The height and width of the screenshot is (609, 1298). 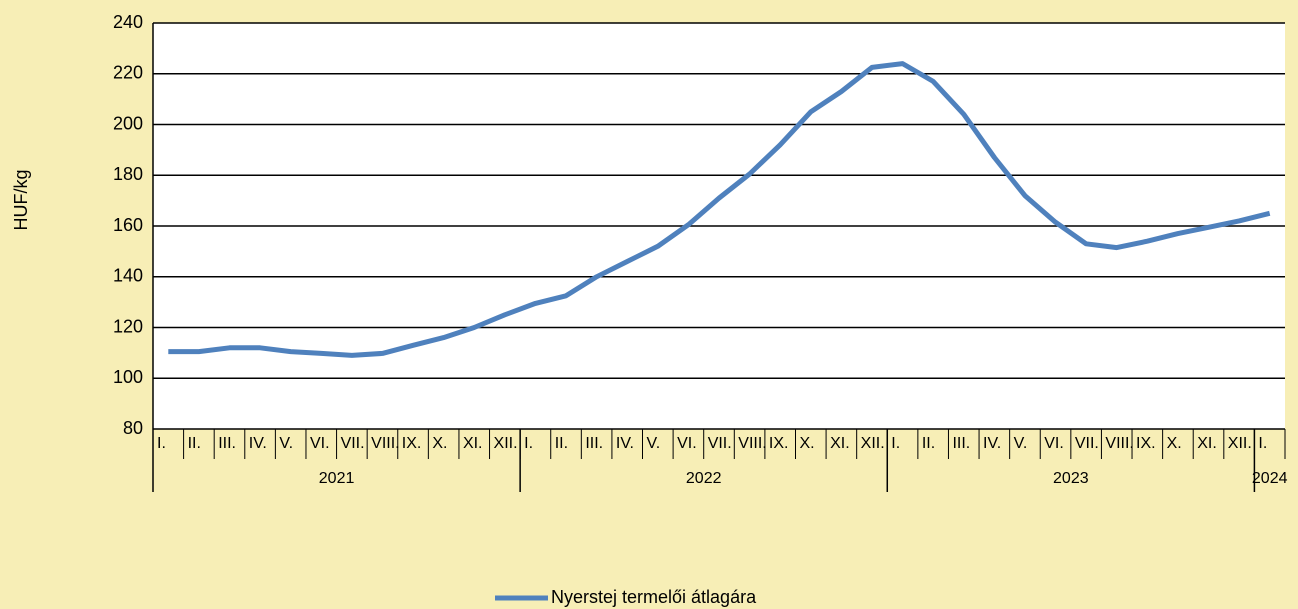 I want to click on y-tick-label: 140, so click(x=128, y=276).